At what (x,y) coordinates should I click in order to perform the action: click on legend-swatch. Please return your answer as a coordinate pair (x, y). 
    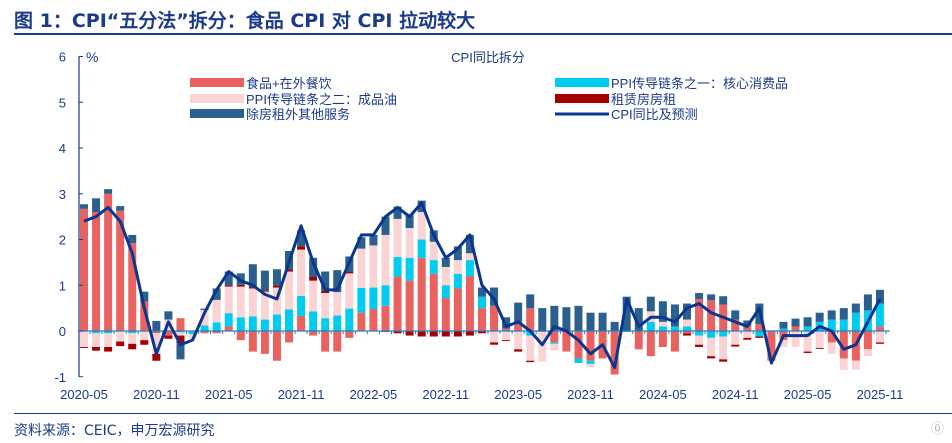
    Looking at the image, I should click on (217, 98).